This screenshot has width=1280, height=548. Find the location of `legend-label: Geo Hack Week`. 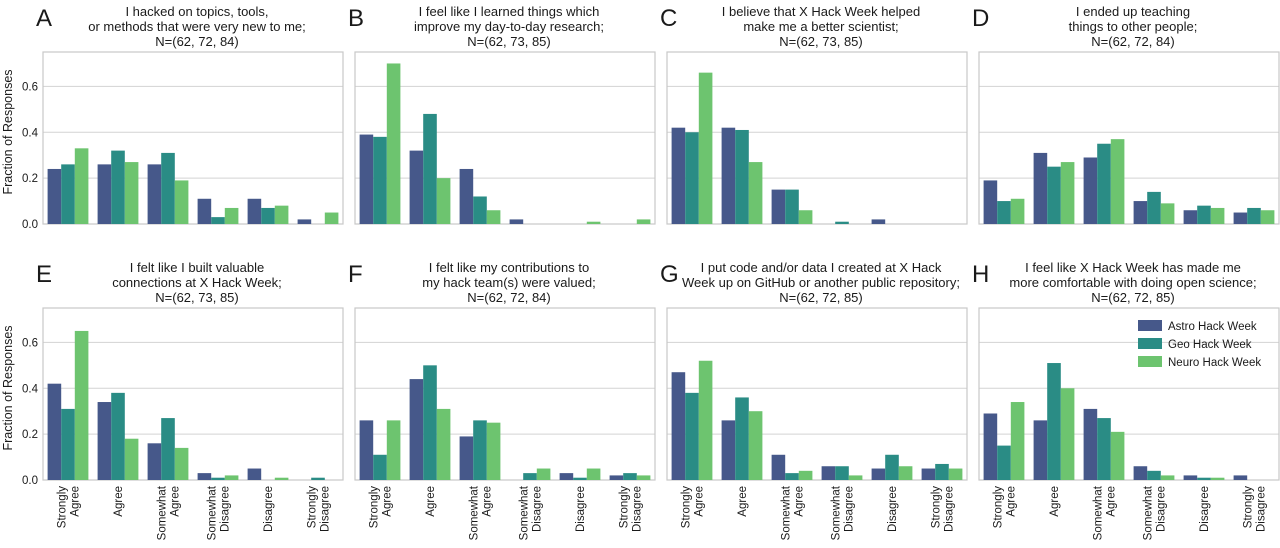

legend-label: Geo Hack Week is located at coordinates (1210, 345).